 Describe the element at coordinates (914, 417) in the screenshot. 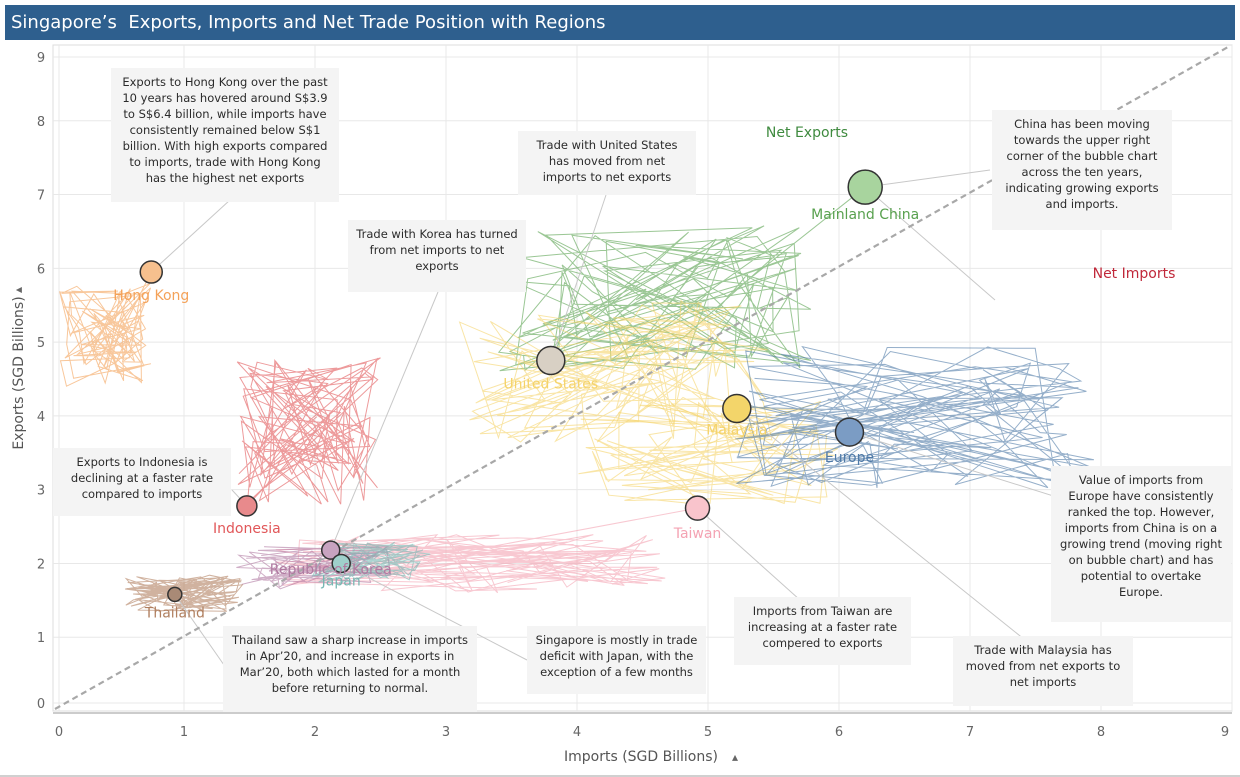

I see `trail-europe` at that location.